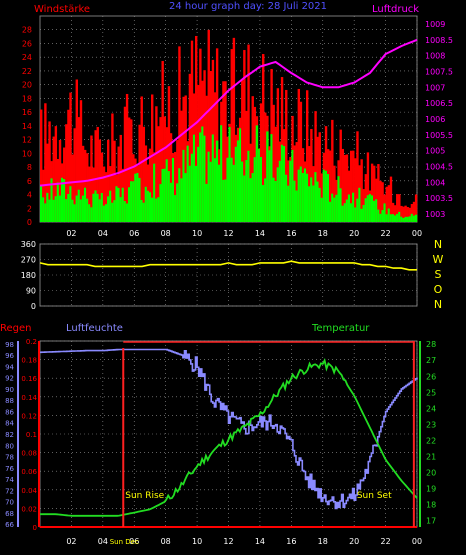  I want to click on sunset-label: Sun Set, so click(374, 496).